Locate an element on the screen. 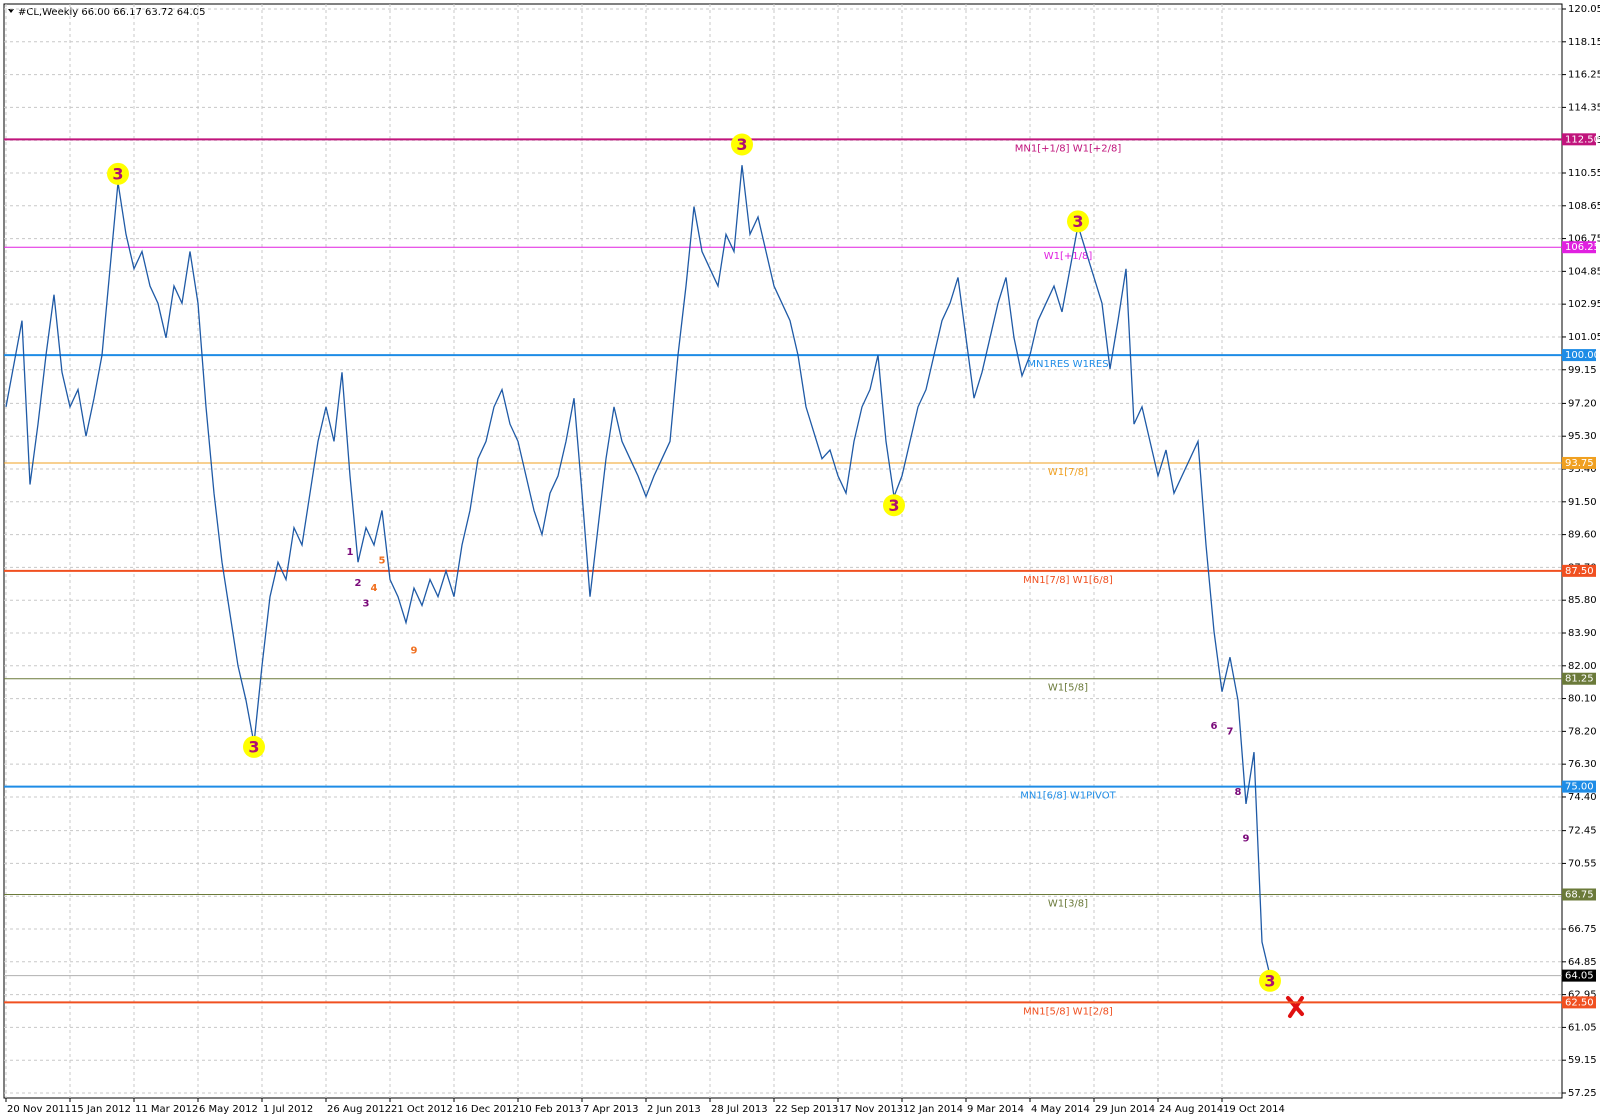 This screenshot has height=1118, width=1600. y-tick-label: 118.15 is located at coordinates (1584, 42).